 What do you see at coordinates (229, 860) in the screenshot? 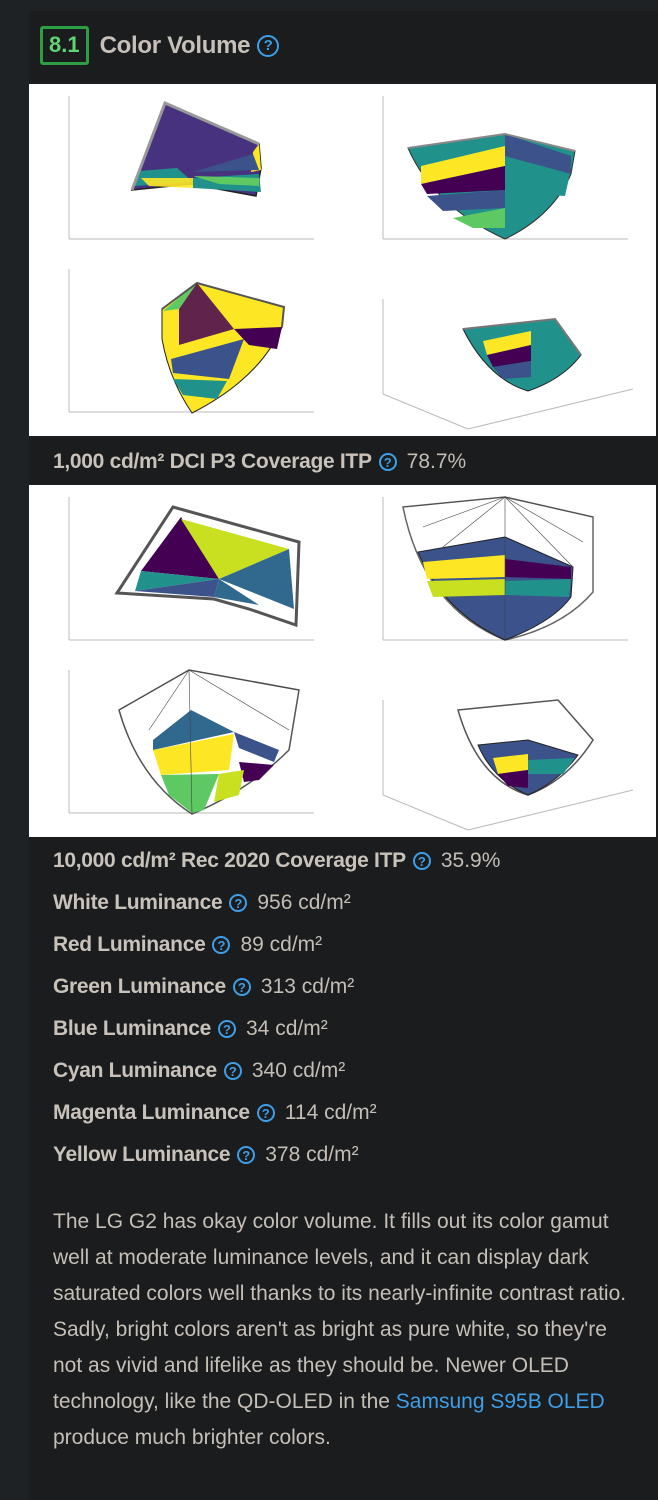
I see `metric-label: 10,000 cd/m² Rec 2020 Coverage ITP` at bounding box center [229, 860].